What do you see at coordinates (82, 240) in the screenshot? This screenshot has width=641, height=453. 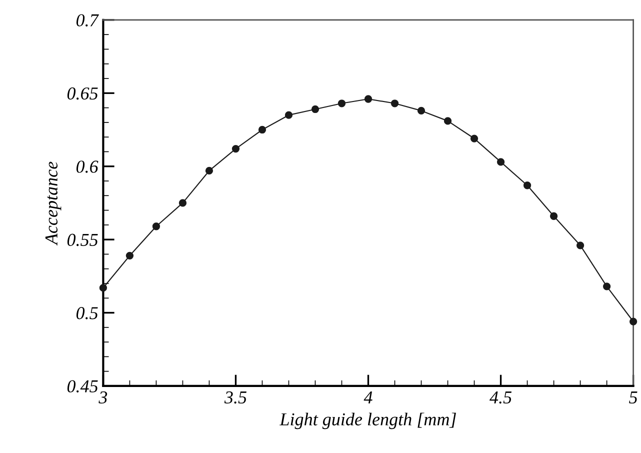 I see `y-tick-label: 0.55` at bounding box center [82, 240].